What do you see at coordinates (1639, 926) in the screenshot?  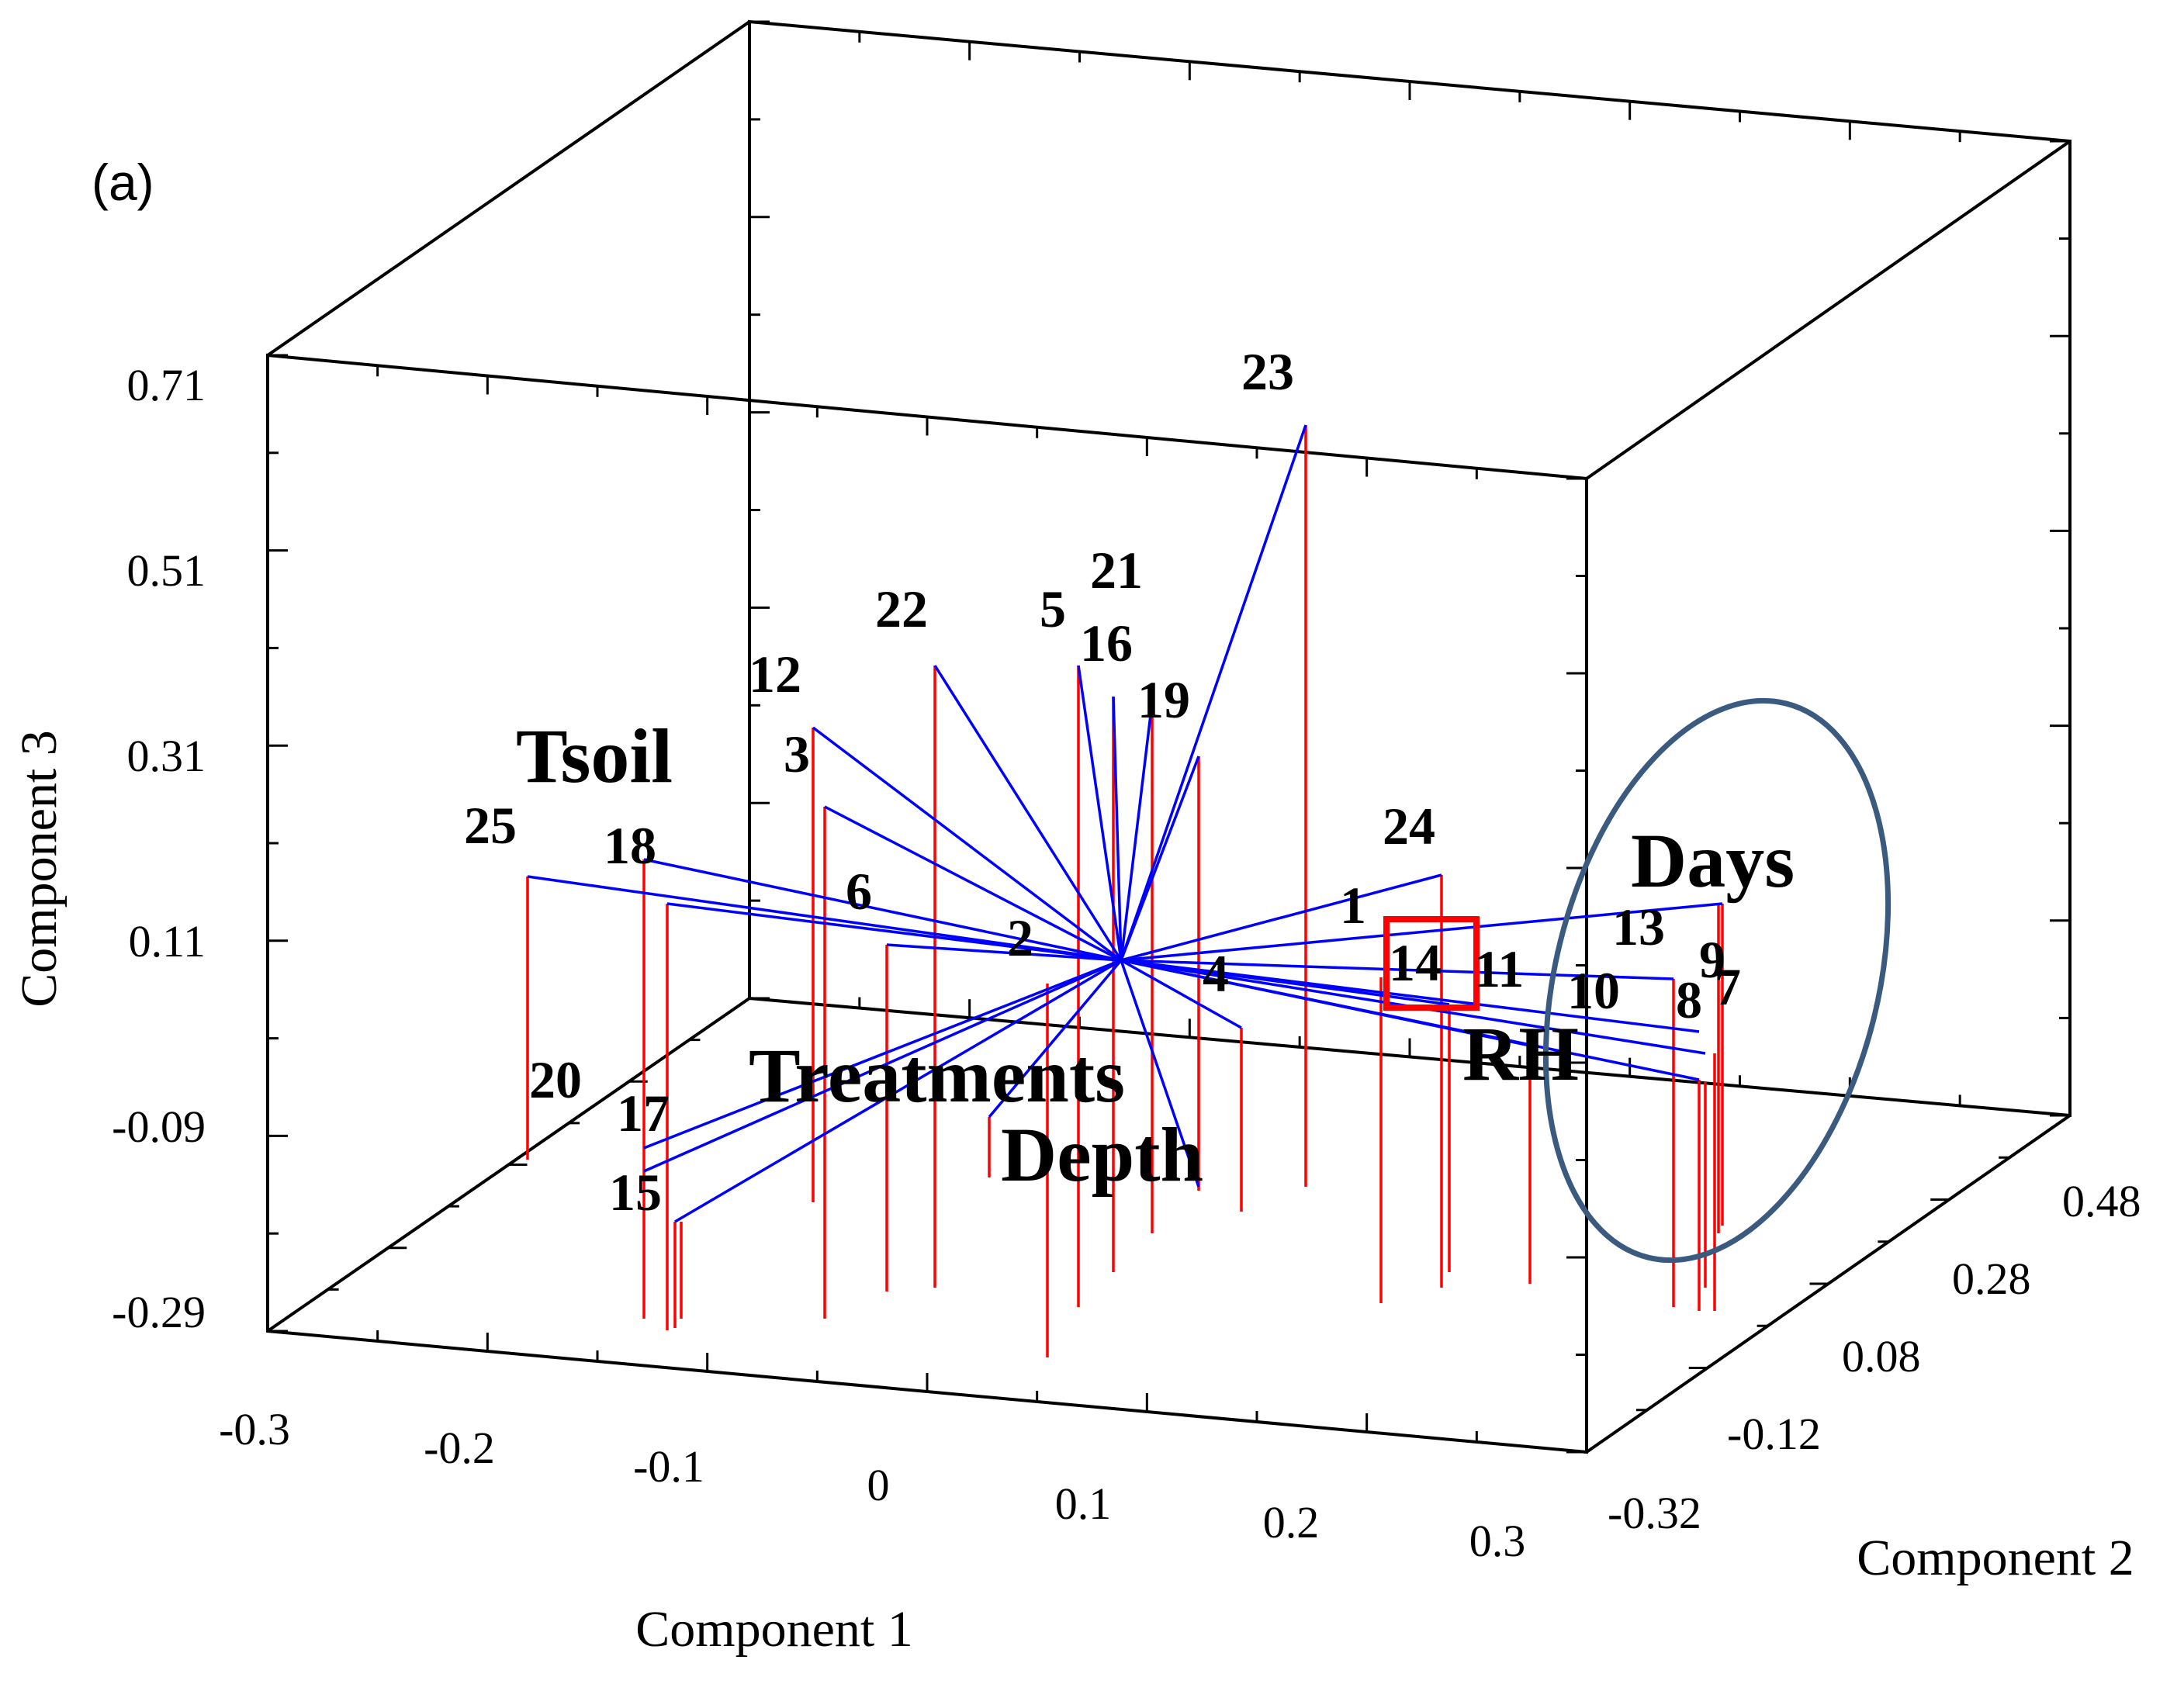 I see `point-label-13: 13` at bounding box center [1639, 926].